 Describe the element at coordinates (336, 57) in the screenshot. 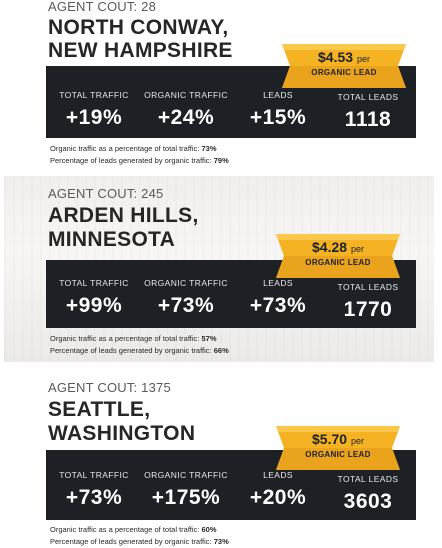

I see `price-value: $4.53` at that location.